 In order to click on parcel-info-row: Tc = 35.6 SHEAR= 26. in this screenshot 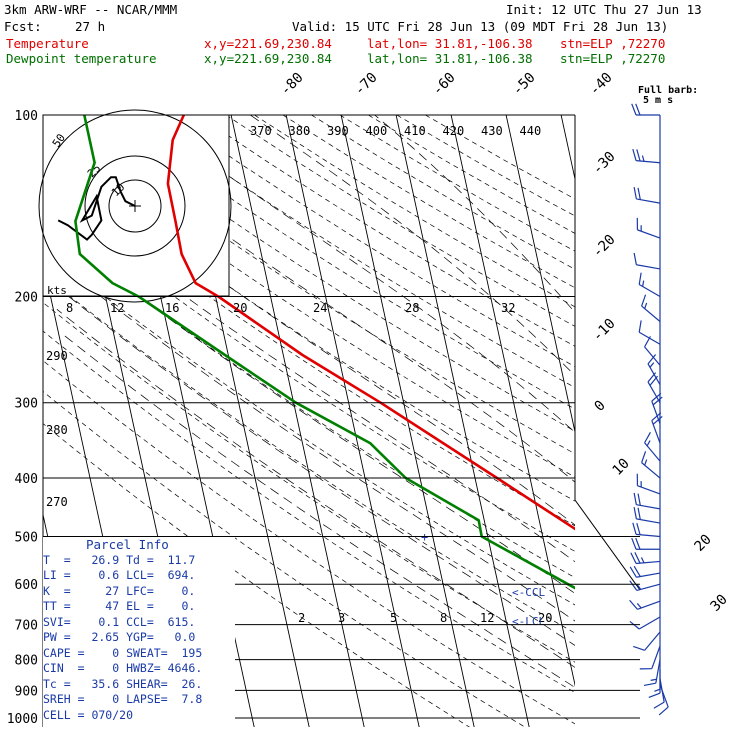, I will do `click(123, 683)`.